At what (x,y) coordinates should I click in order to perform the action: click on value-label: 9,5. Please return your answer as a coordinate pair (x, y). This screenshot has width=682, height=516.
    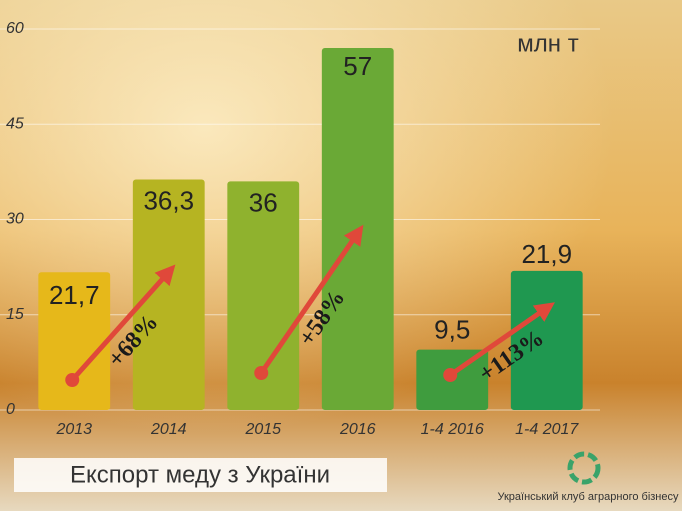
    Looking at the image, I should click on (452, 330).